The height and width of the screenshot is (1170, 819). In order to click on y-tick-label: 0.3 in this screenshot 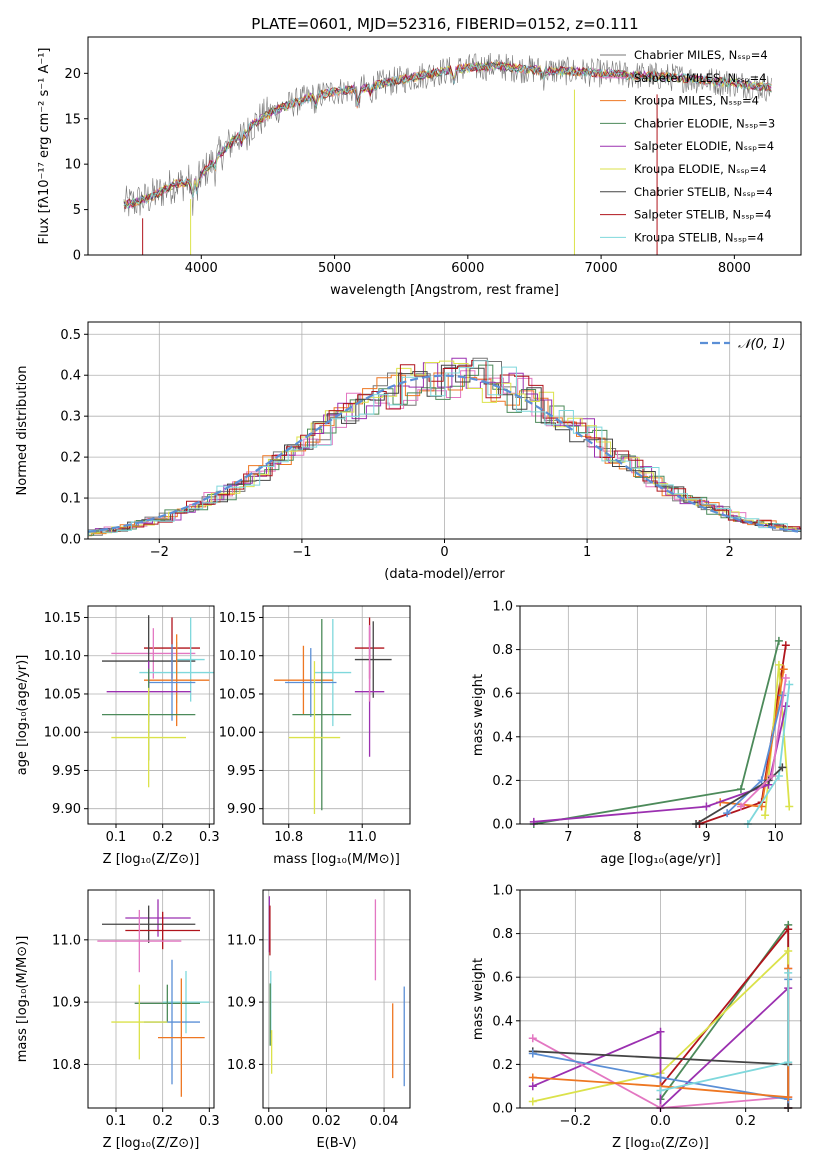, I will do `click(70, 417)`.